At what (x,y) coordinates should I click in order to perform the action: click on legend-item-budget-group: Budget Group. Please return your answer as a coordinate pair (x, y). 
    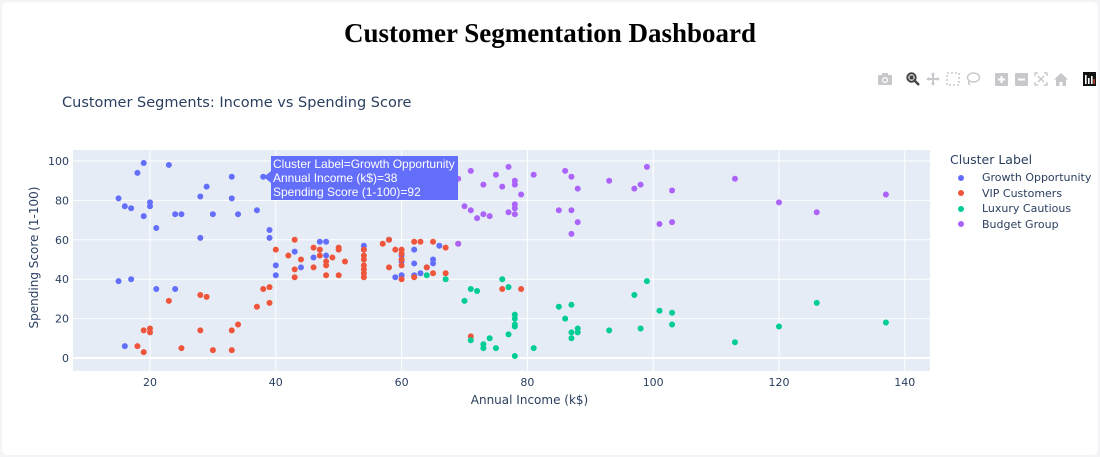
    Looking at the image, I should click on (1020, 225).